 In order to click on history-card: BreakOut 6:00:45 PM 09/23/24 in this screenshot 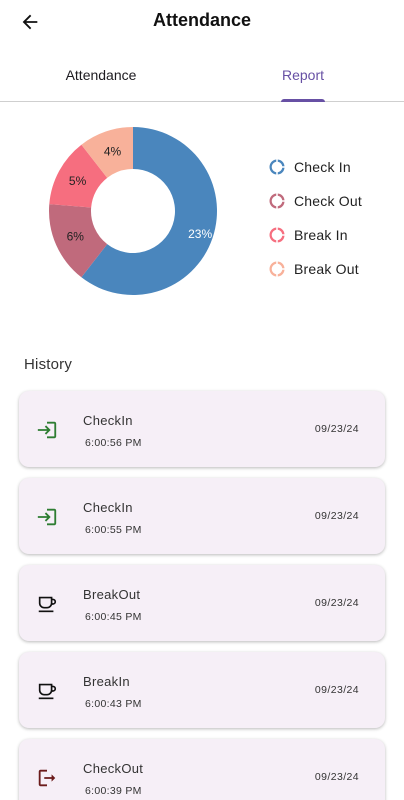, I will do `click(202, 603)`.